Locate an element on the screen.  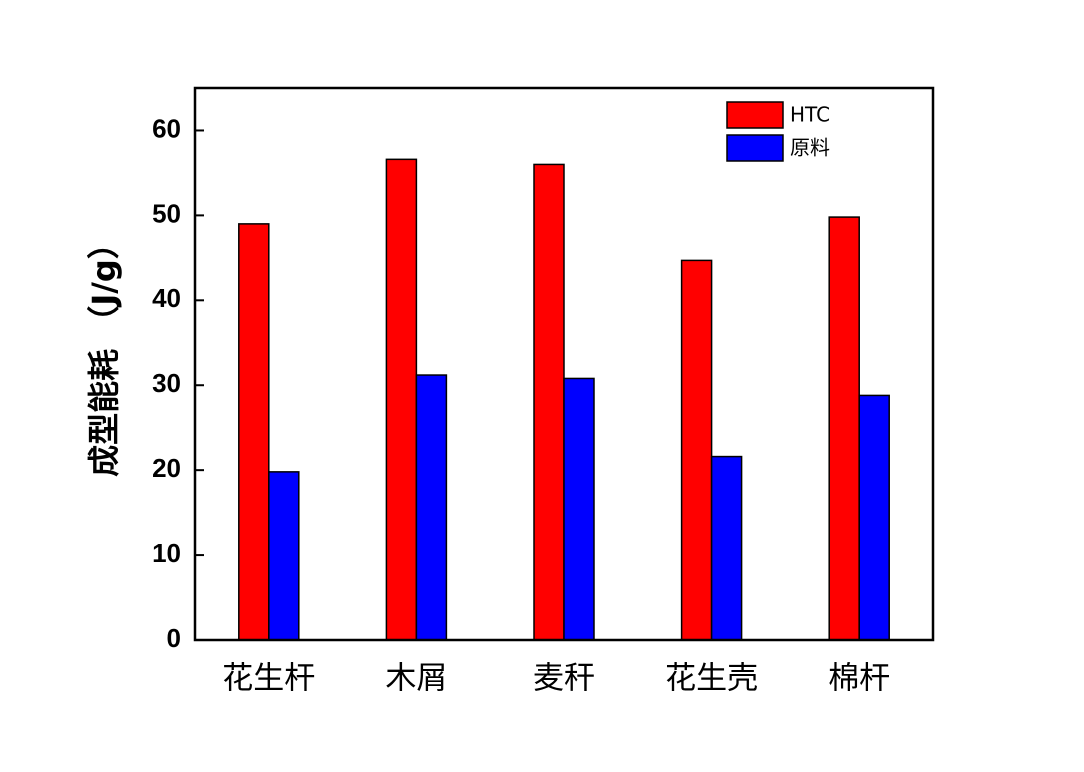
y-axis-label: 成型能耗 （J/g） is located at coordinates (104, 352).